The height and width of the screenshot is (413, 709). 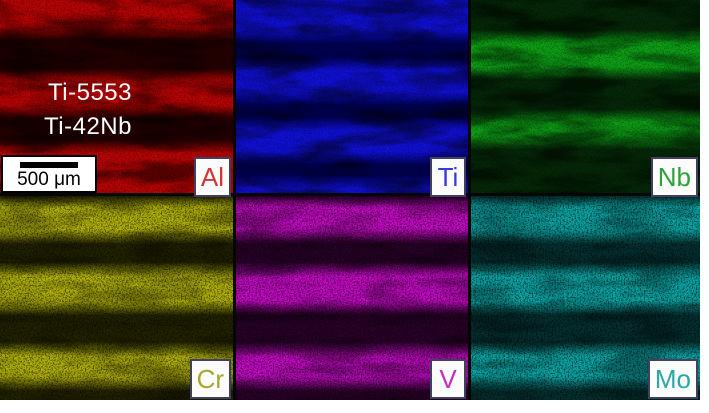 I want to click on element-label-cr: Cr, so click(x=210, y=379).